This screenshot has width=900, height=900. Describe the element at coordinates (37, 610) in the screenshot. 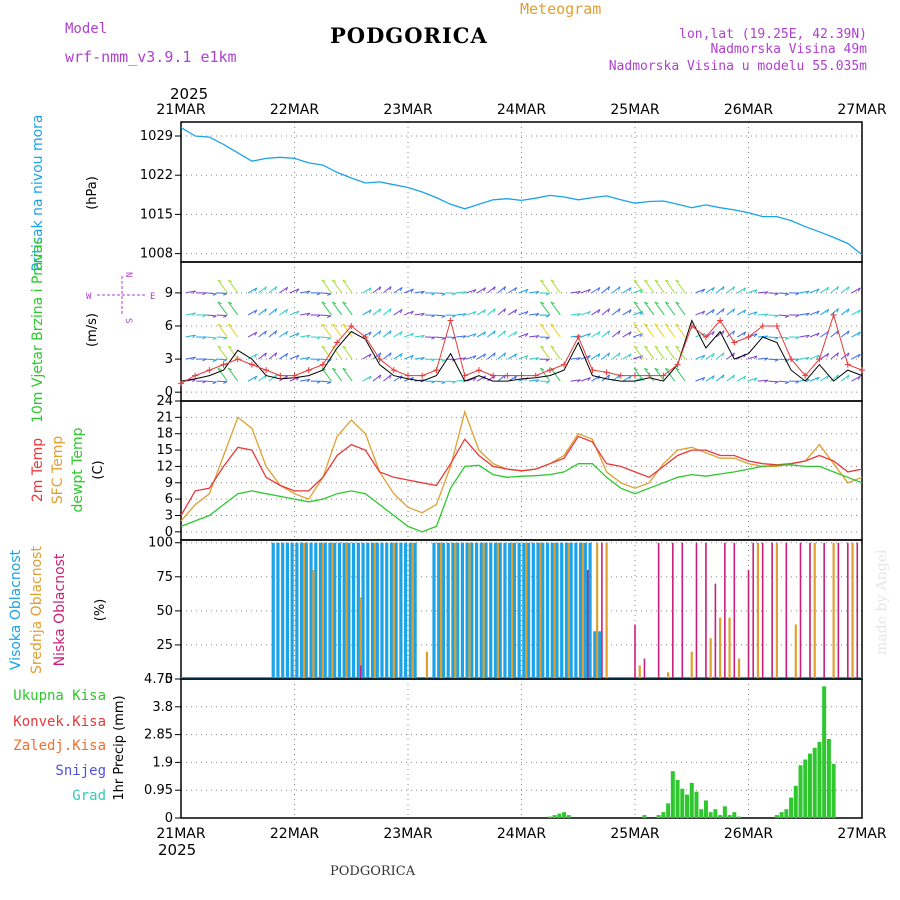

I see `cloud-mid-label: Srednja Oblacnost` at that location.